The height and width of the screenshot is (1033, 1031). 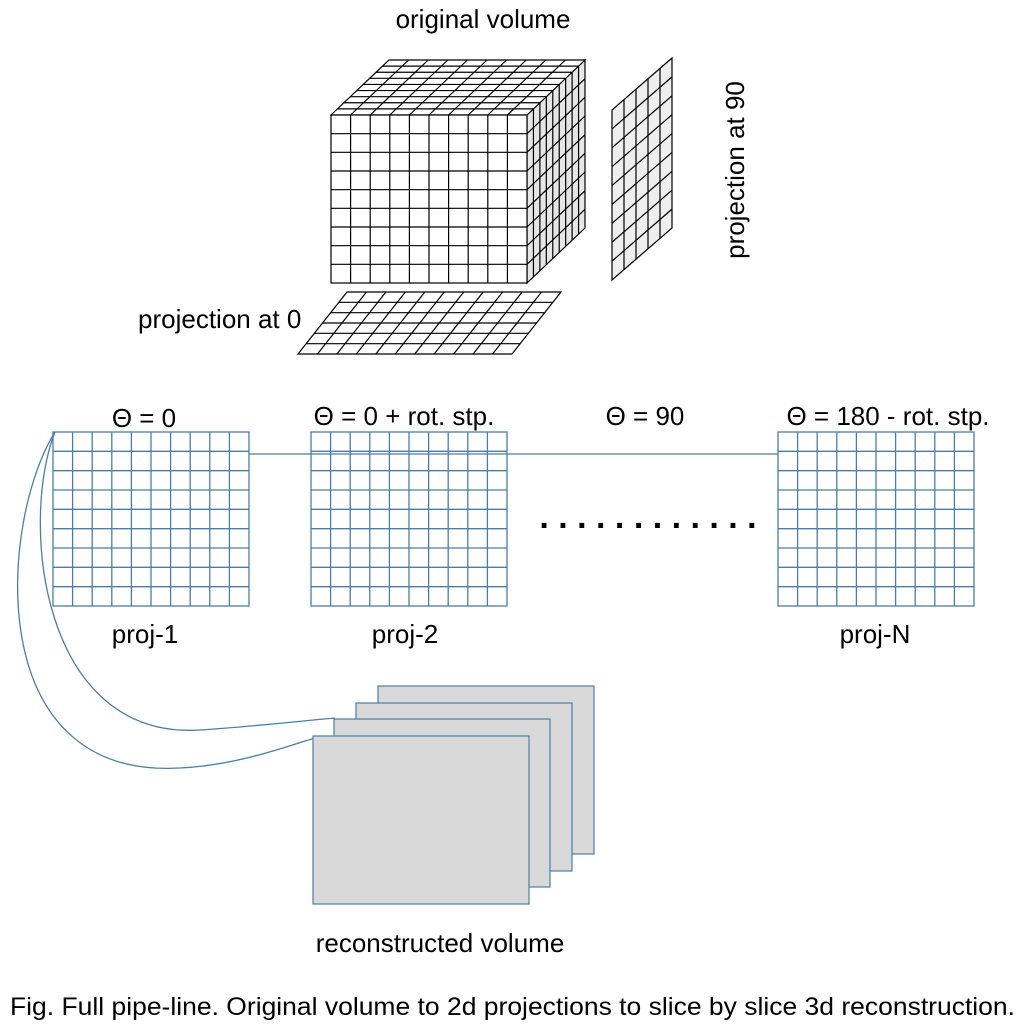 What do you see at coordinates (409, 519) in the screenshot?
I see `proj-2-grid` at bounding box center [409, 519].